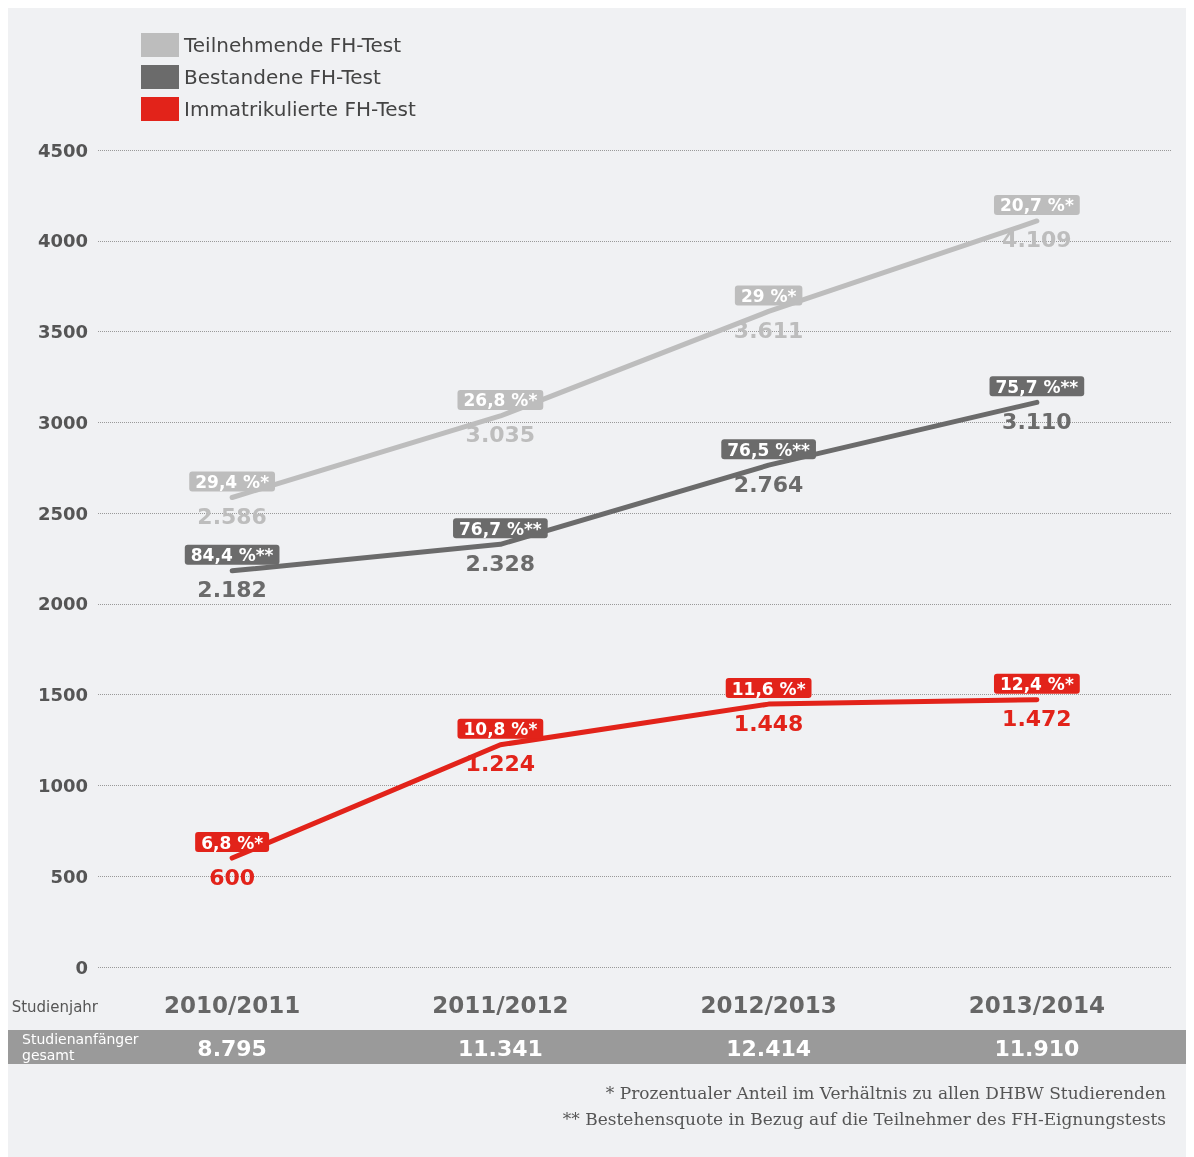  Describe the element at coordinates (232, 1004) in the screenshot. I see `x-tick-label: 2010/2011` at that location.